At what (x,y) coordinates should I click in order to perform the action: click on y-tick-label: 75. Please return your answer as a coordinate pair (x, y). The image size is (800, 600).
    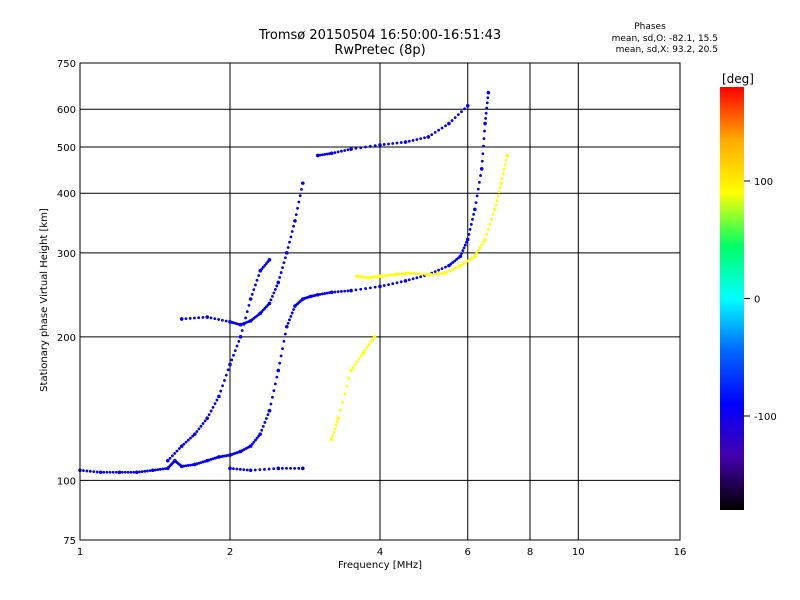
    Looking at the image, I should click on (69, 541).